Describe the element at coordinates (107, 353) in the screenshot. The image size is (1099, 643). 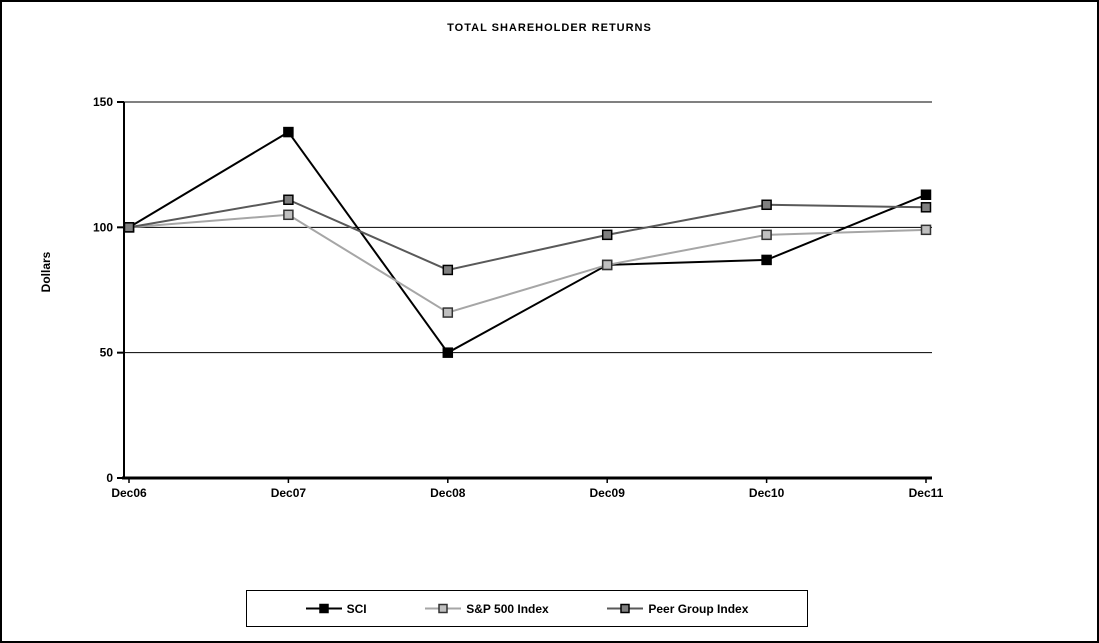
I see `y-tick-label: 50` at that location.